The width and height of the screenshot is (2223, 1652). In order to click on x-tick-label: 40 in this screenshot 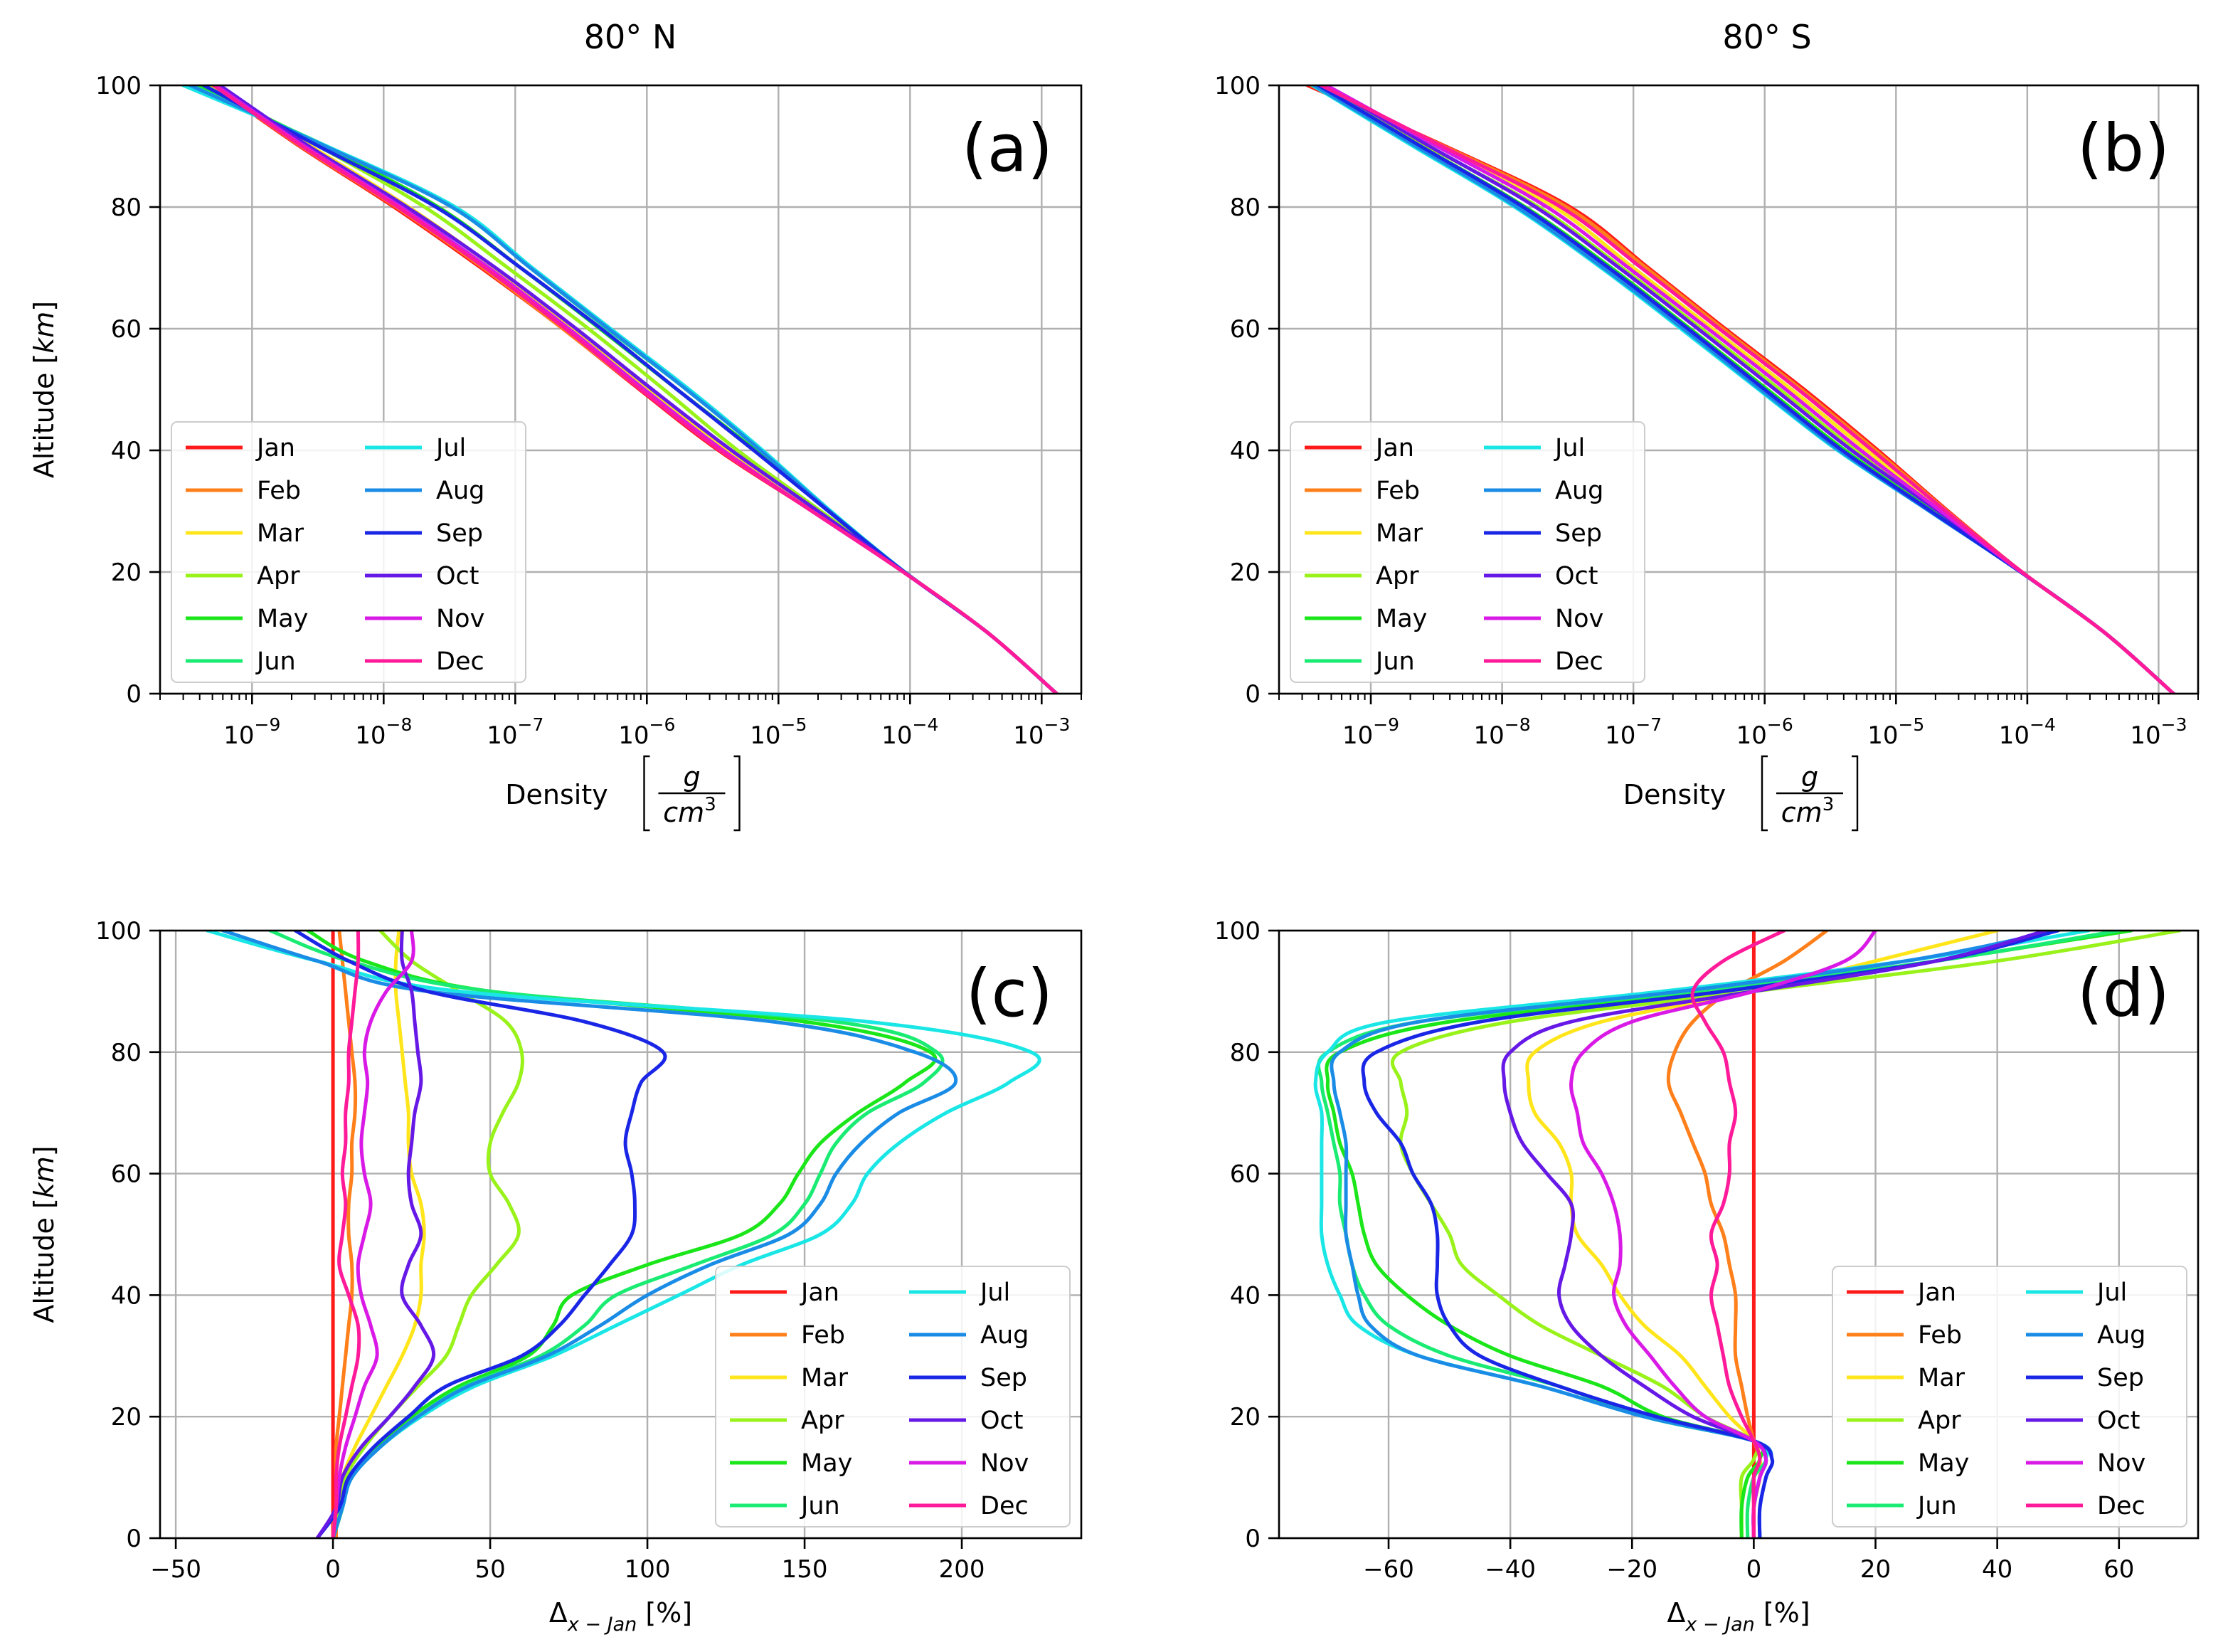, I will do `click(1997, 1569)`.